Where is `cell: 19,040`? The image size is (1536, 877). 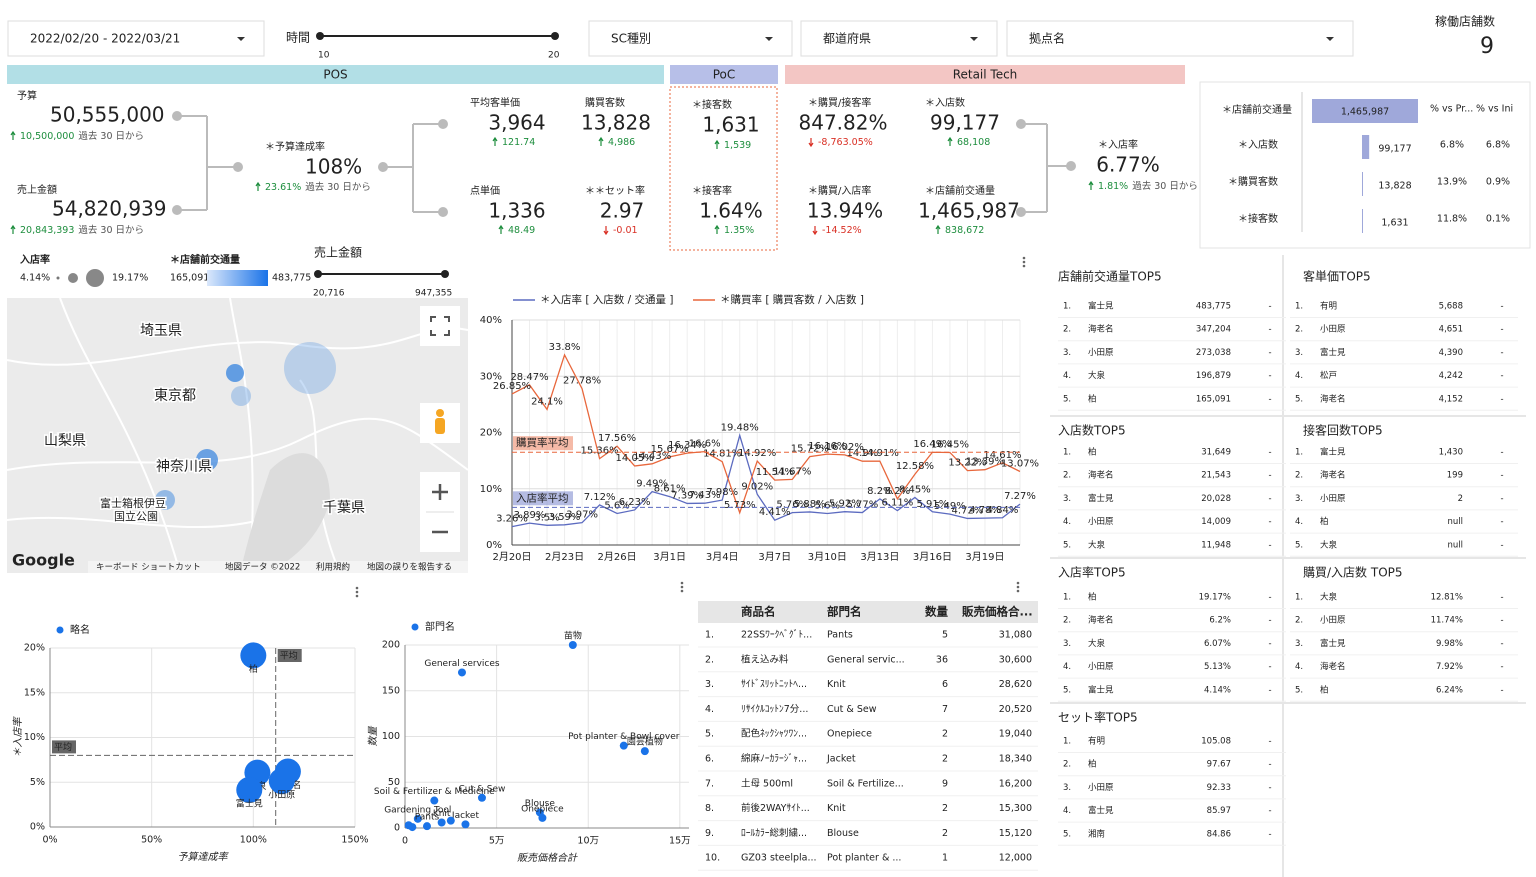 cell: 19,040 is located at coordinates (1015, 734).